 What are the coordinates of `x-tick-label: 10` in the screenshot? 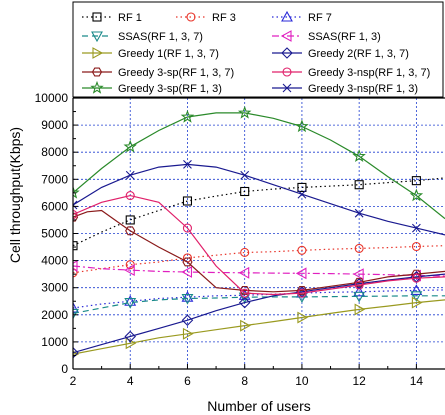 It's located at (302, 381).